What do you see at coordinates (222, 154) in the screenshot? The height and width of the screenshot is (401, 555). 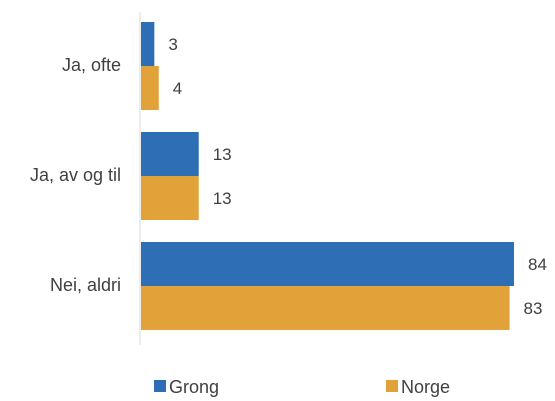 I see `data-label-grong-1: 13` at bounding box center [222, 154].